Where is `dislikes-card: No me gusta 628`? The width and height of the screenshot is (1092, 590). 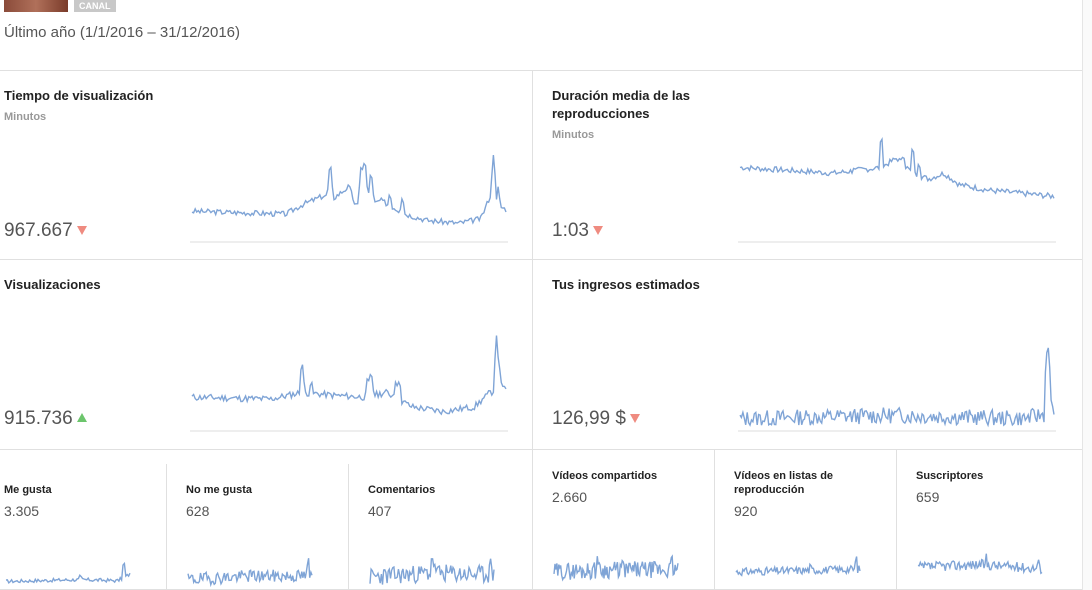
dislikes-card: No me gusta 628 is located at coordinates (257, 527).